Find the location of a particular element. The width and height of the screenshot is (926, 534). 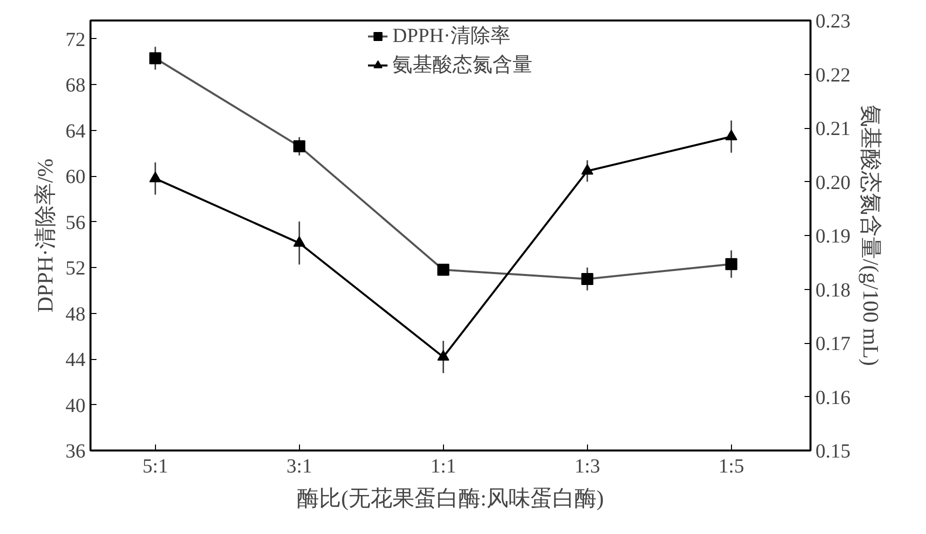

x-tick-label: 1:5 is located at coordinates (731, 467).